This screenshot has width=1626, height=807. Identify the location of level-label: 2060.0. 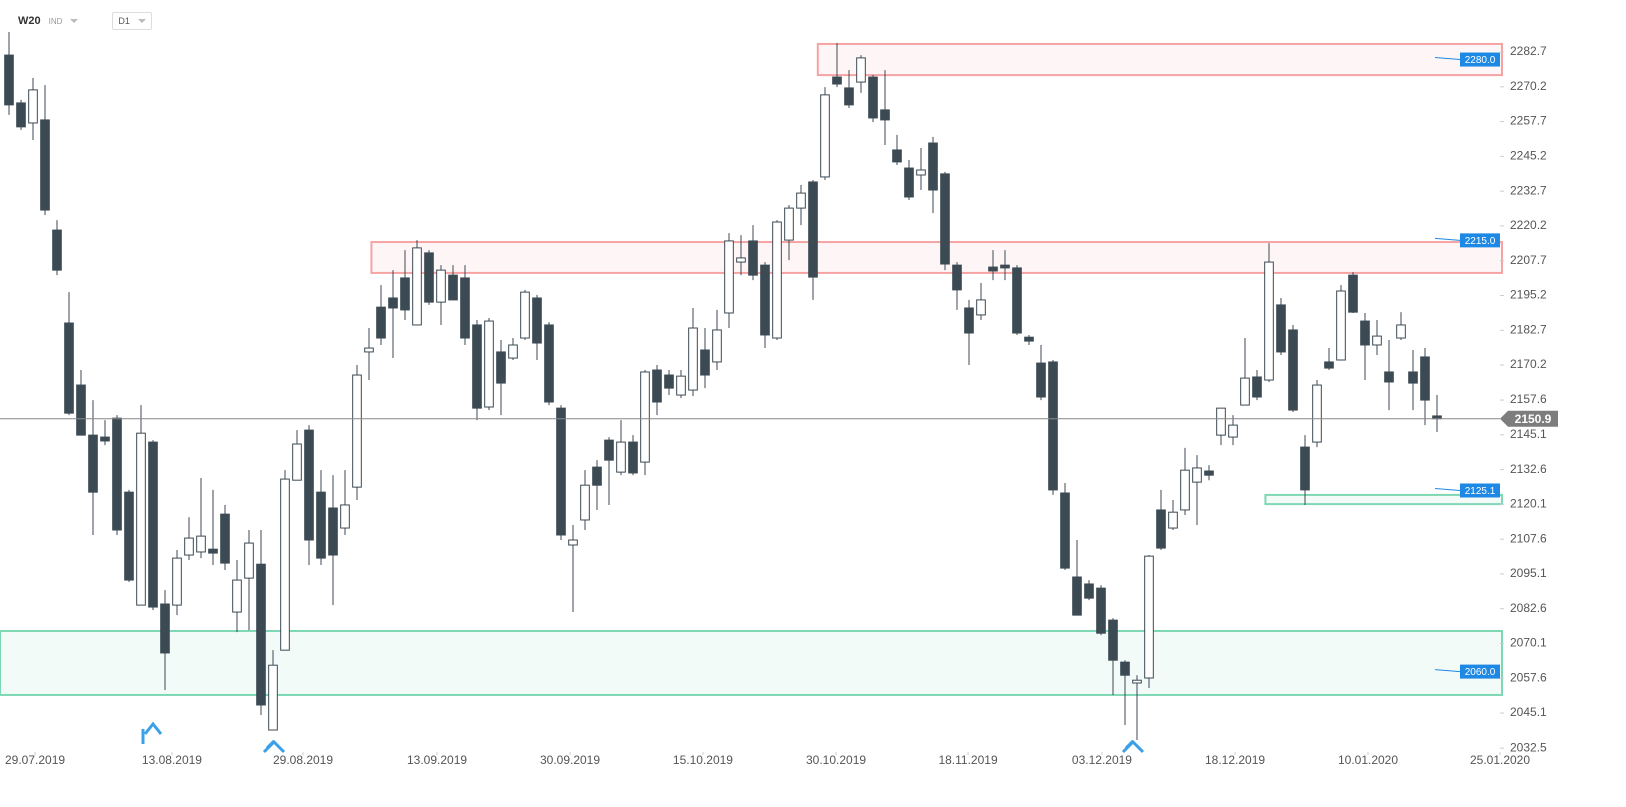
(1480, 672).